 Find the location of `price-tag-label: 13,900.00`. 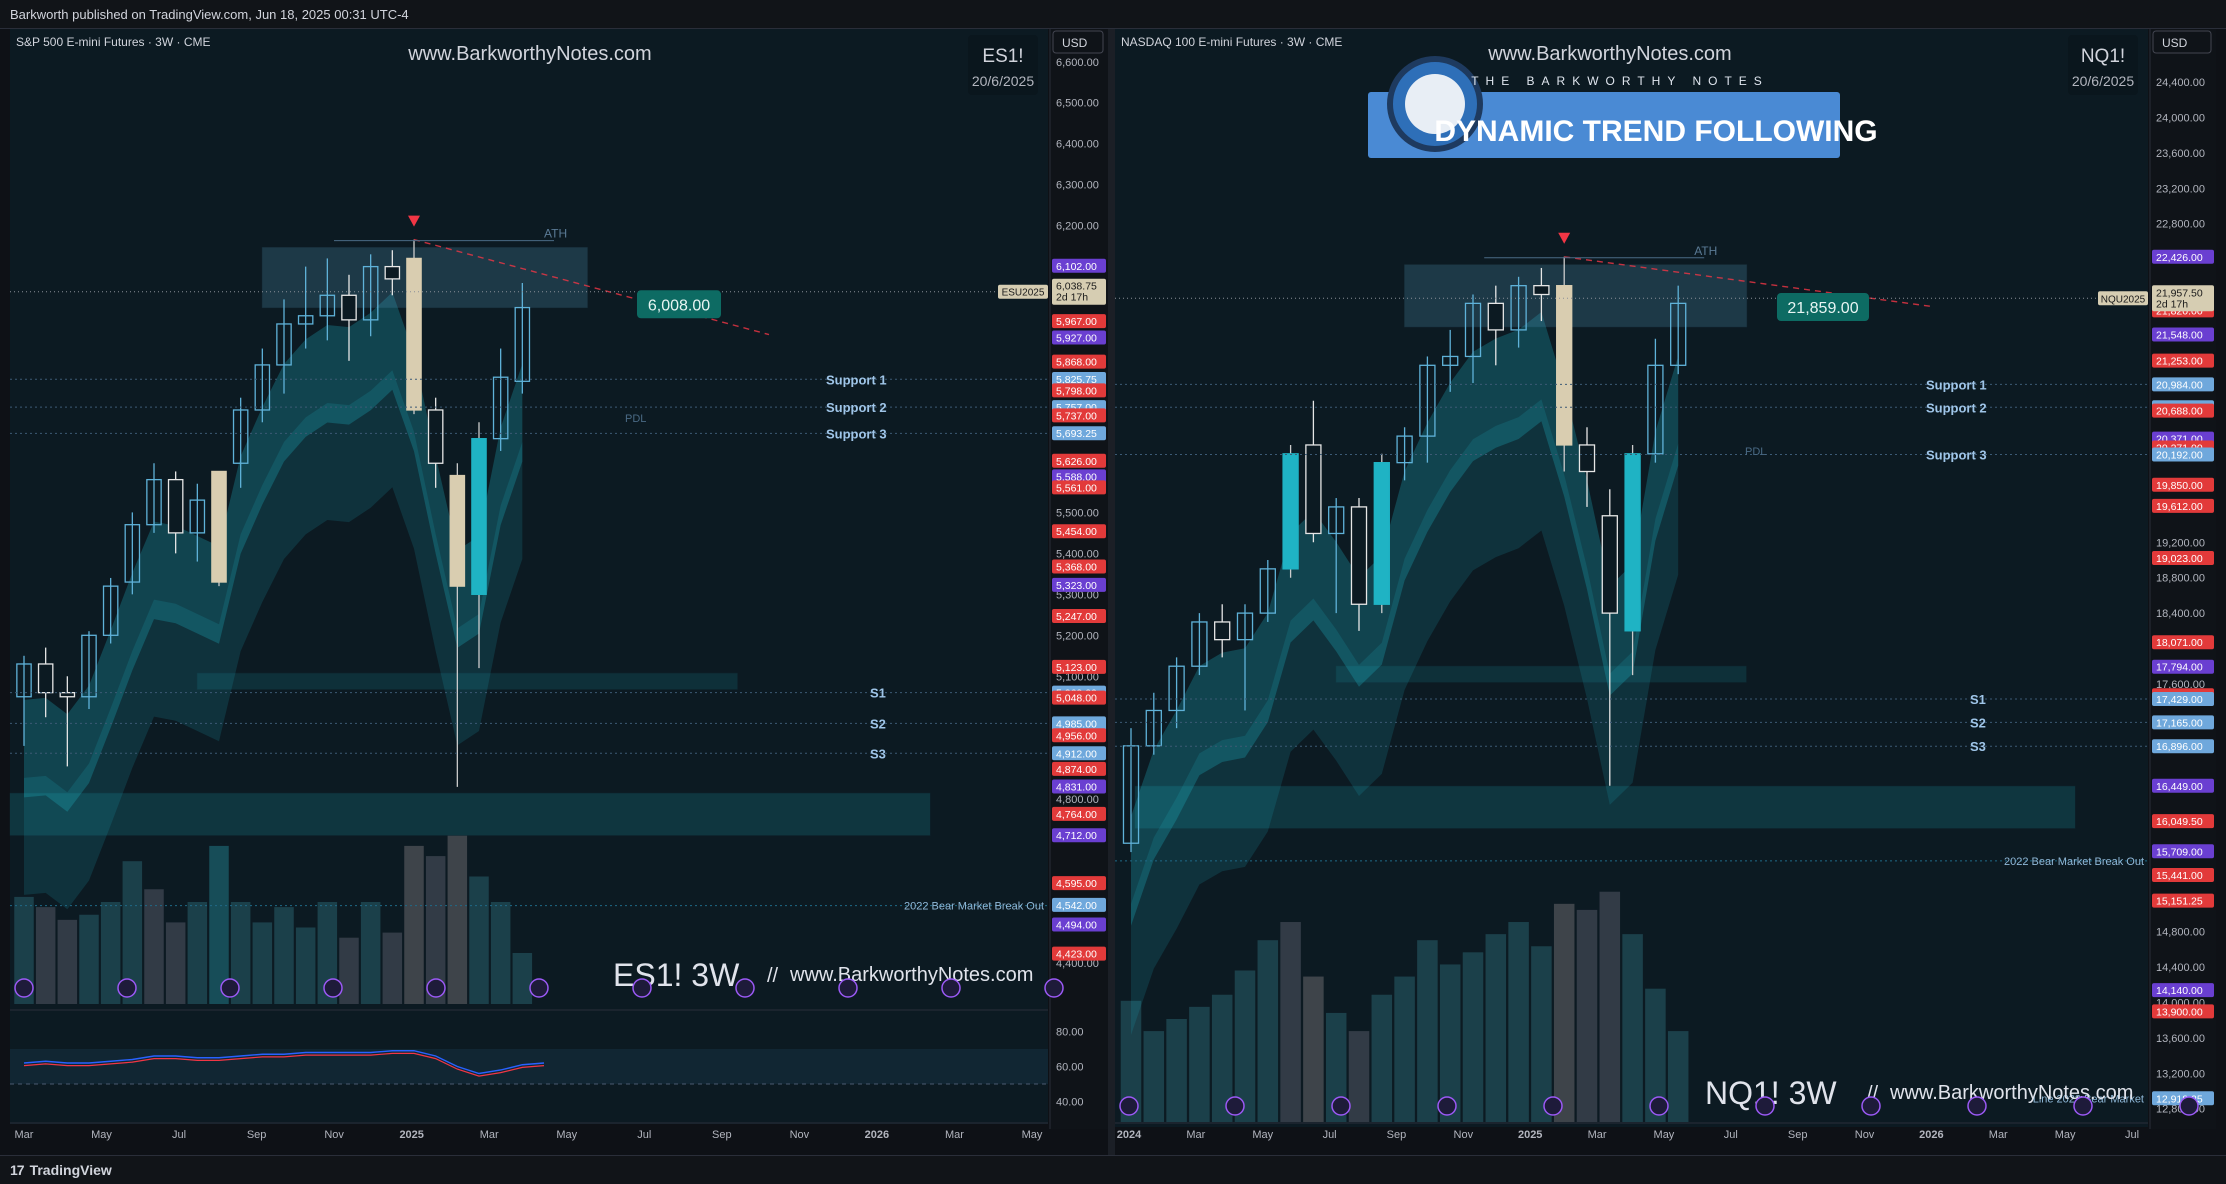

price-tag-label: 13,900.00 is located at coordinates (2179, 1012).